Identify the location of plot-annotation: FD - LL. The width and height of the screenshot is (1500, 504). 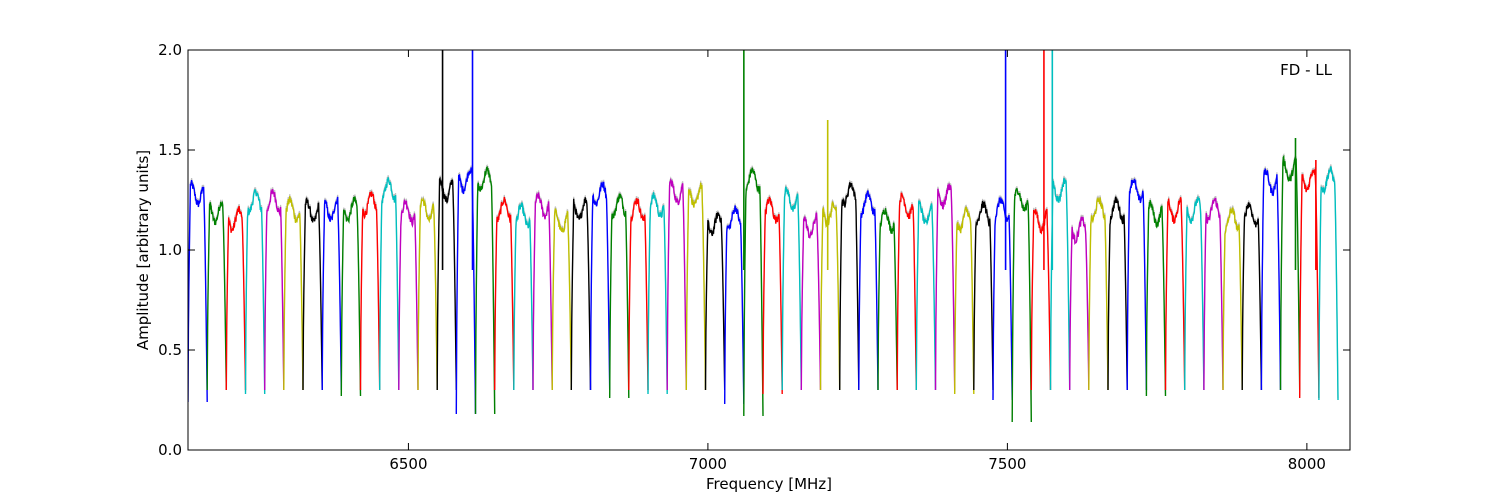
(1306, 70).